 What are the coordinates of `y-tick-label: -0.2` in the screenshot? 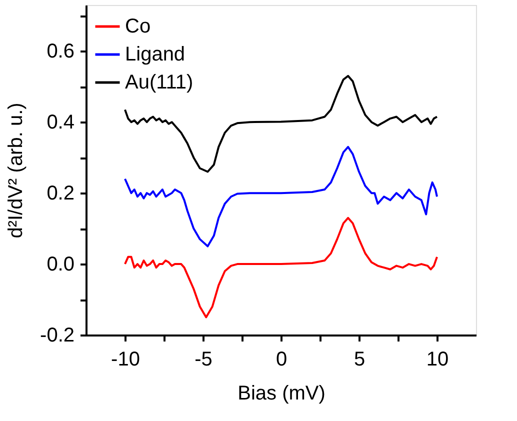 It's located at (57, 335).